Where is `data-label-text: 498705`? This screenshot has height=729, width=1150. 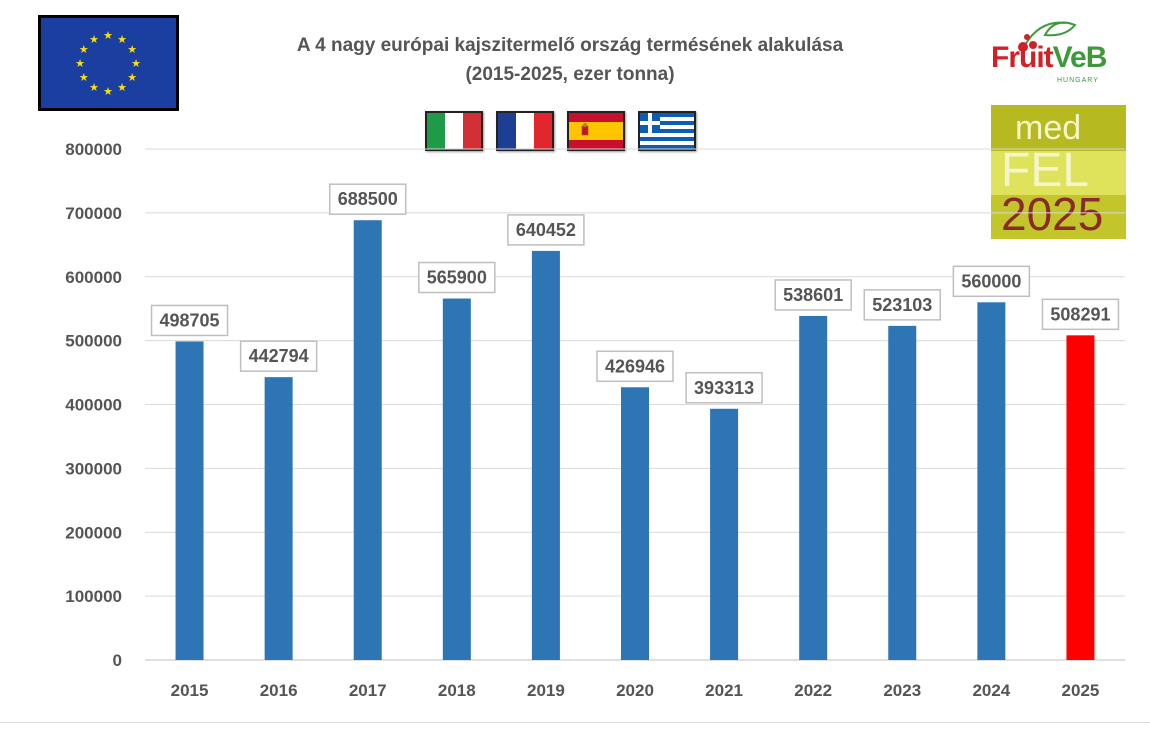 data-label-text: 498705 is located at coordinates (190, 320).